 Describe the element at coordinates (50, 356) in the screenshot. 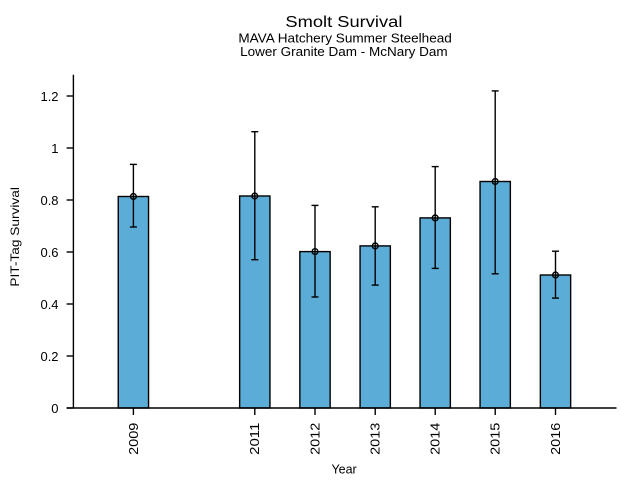

I see `svg-text: 0.2` at that location.